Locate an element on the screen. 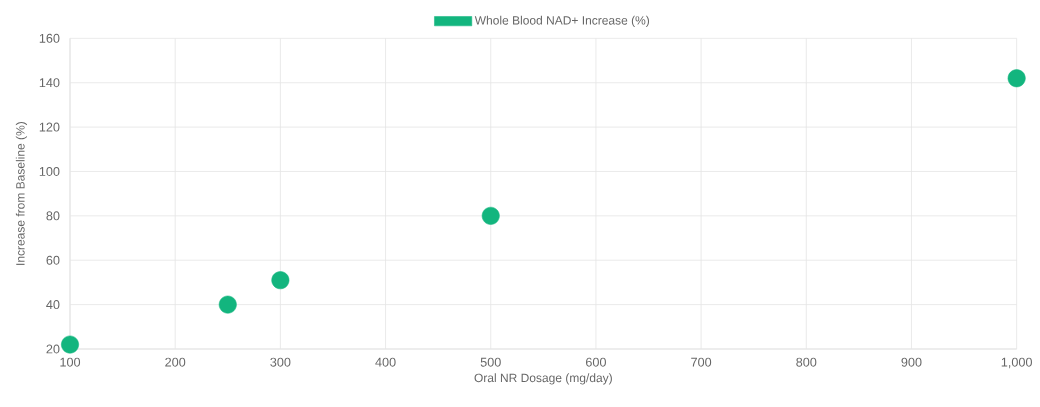 The height and width of the screenshot is (407, 1040). y-axis-title: Increase from Baseline (%) is located at coordinates (21, 193).